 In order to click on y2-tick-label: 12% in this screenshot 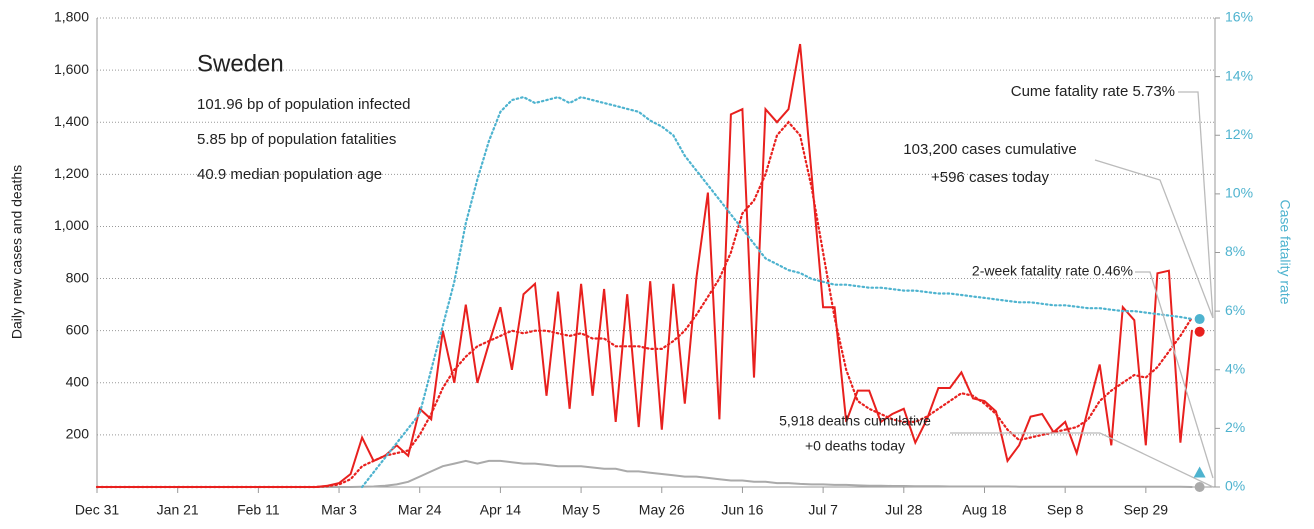, I will do `click(1239, 134)`.